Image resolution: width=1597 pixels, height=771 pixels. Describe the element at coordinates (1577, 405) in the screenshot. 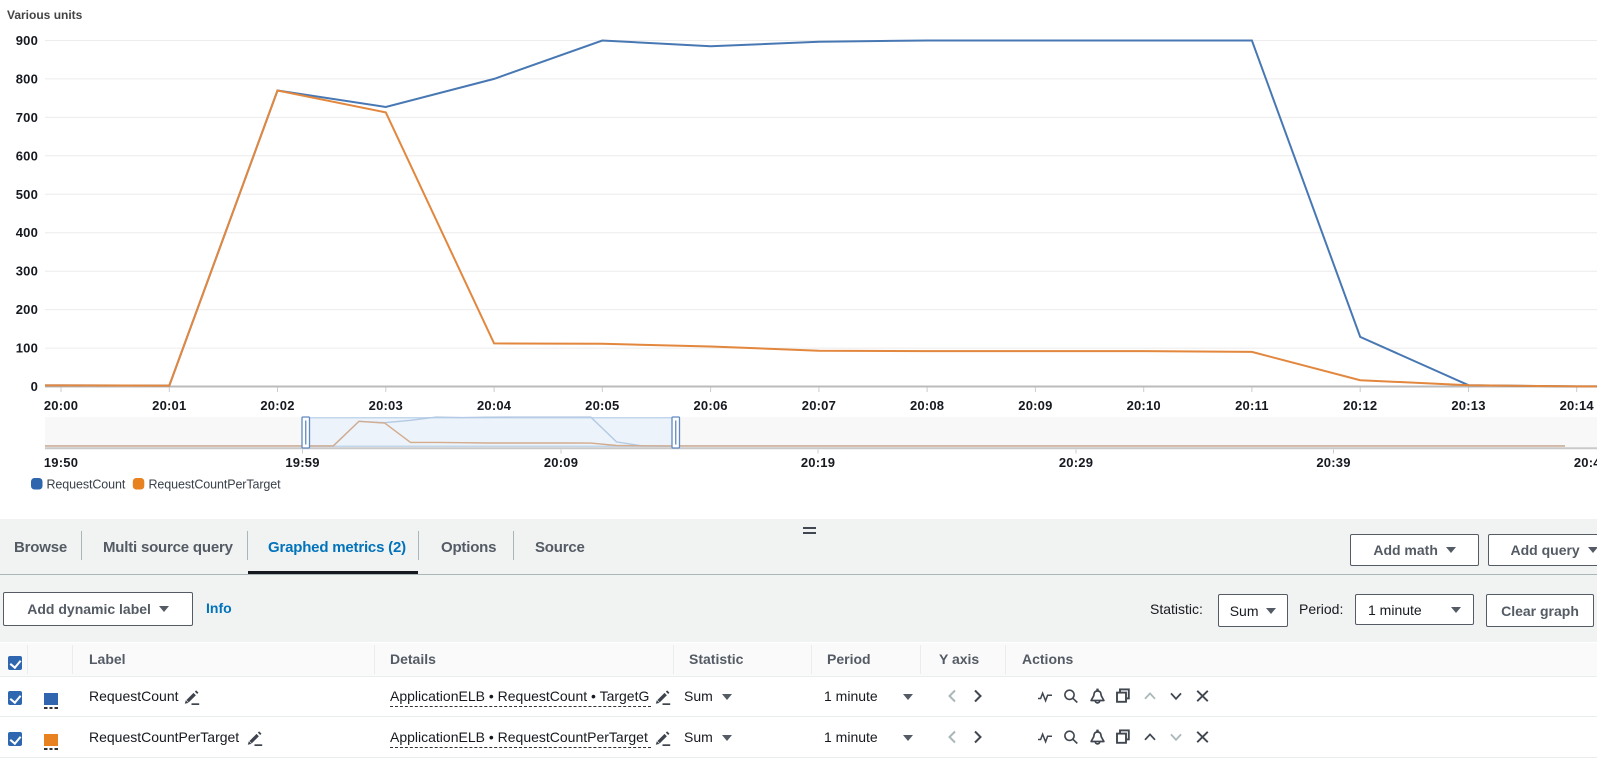

I see `svg-text: 20:14` at that location.